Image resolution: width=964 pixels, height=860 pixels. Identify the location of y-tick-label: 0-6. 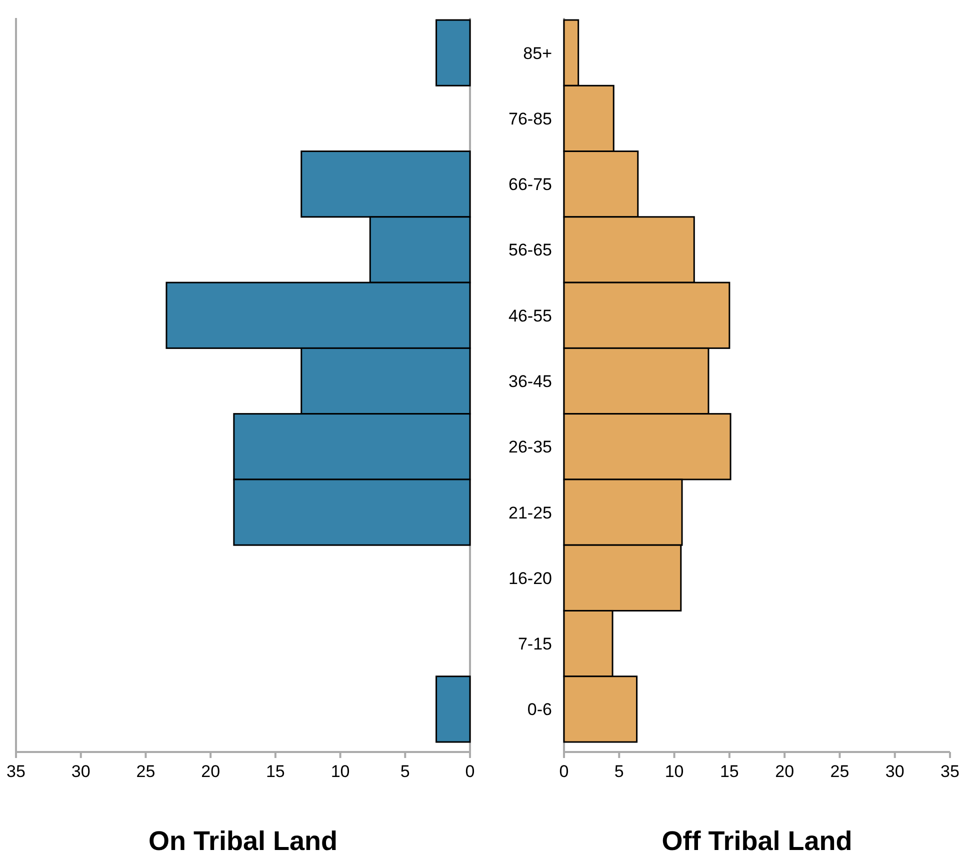
(539, 710).